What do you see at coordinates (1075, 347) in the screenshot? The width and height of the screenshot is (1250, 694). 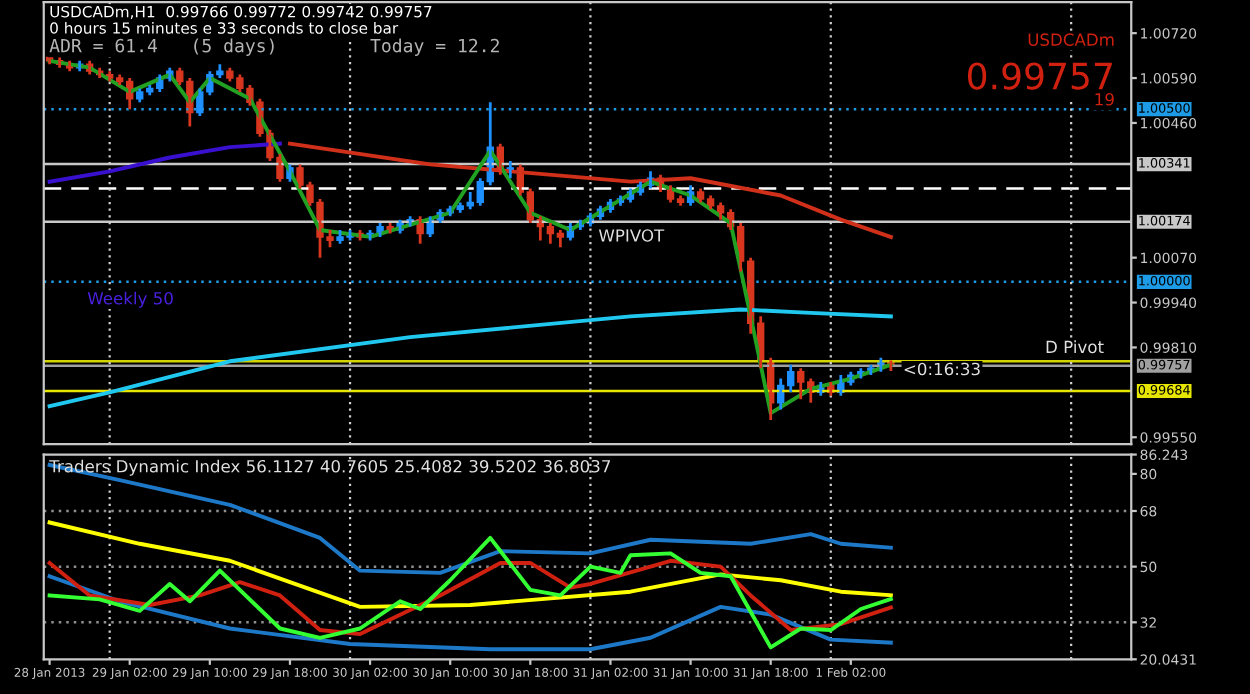 I see `annotation: D Pivot` at bounding box center [1075, 347].